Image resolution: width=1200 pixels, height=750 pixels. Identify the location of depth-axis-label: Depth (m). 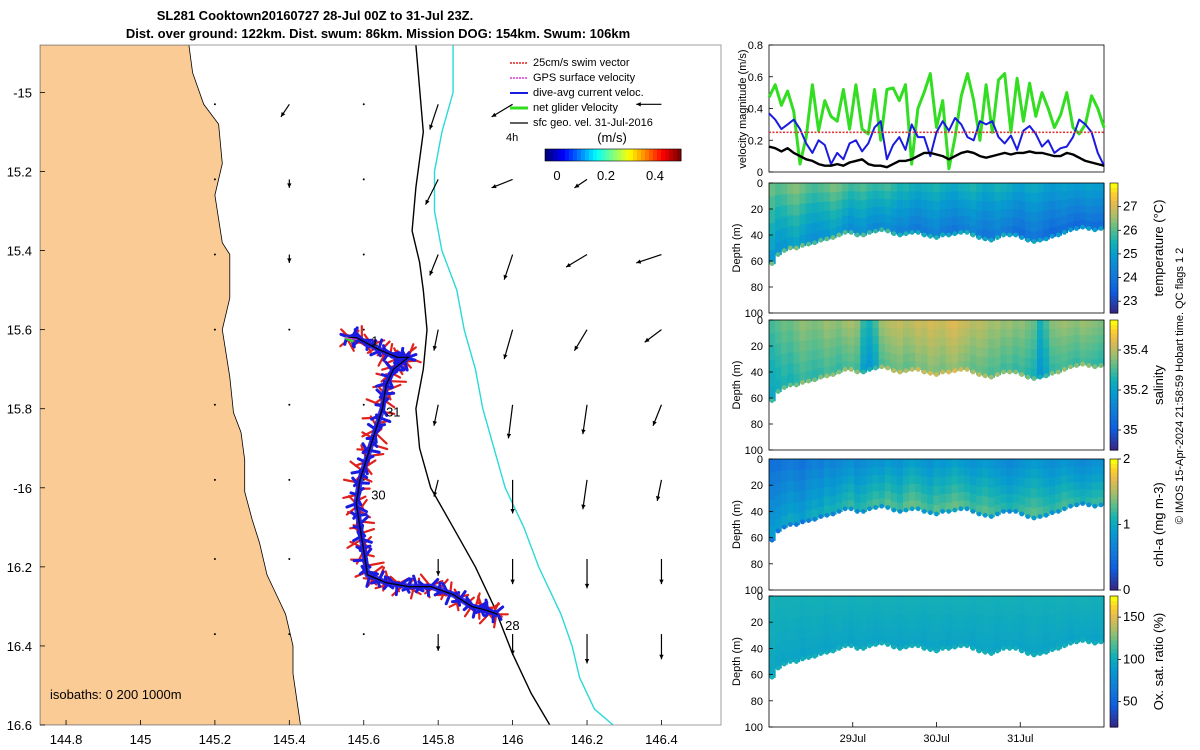
(737, 524).